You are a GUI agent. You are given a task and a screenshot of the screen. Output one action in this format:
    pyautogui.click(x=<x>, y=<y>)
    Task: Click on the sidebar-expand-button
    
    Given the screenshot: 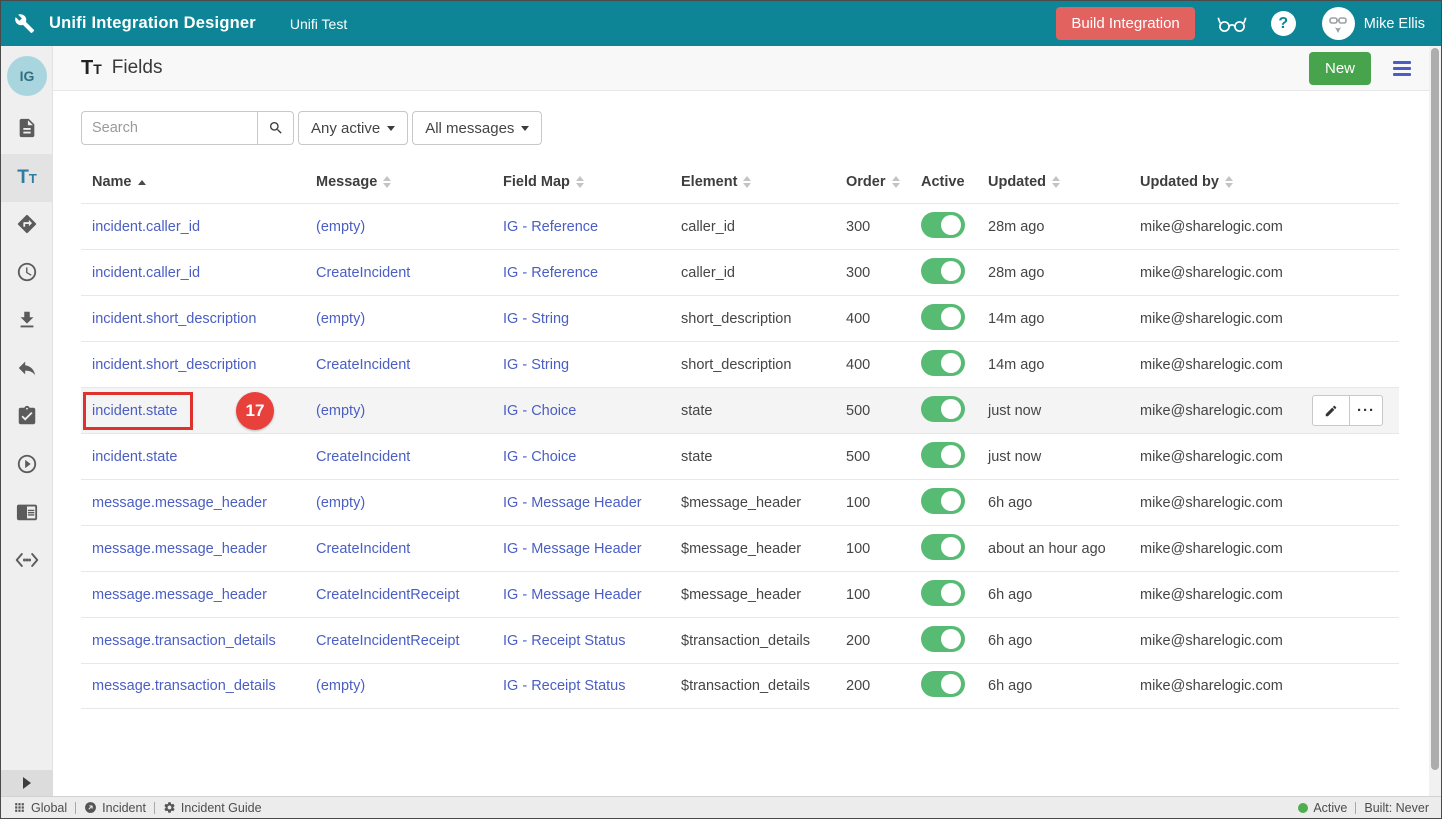 What is the action you would take?
    pyautogui.click(x=27, y=783)
    